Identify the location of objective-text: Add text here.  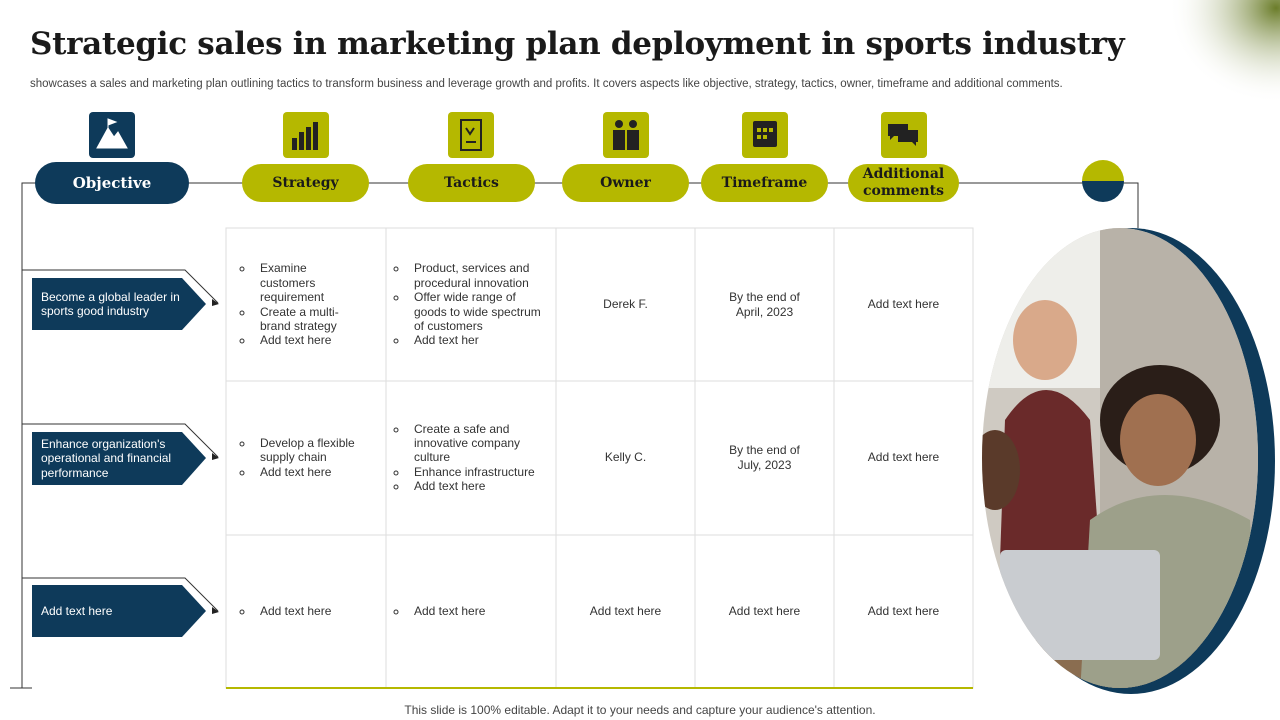
(77, 610).